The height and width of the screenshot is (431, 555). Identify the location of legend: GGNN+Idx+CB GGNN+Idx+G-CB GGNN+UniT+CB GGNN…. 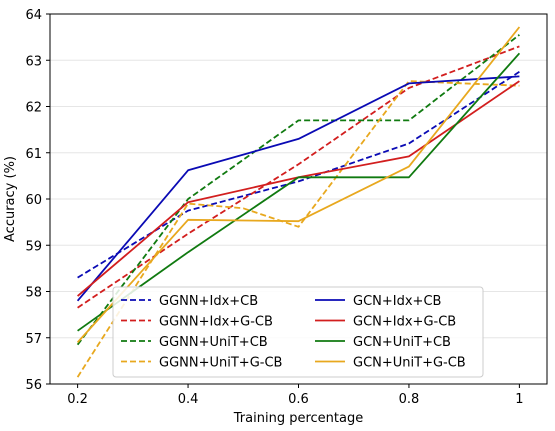
(298, 332).